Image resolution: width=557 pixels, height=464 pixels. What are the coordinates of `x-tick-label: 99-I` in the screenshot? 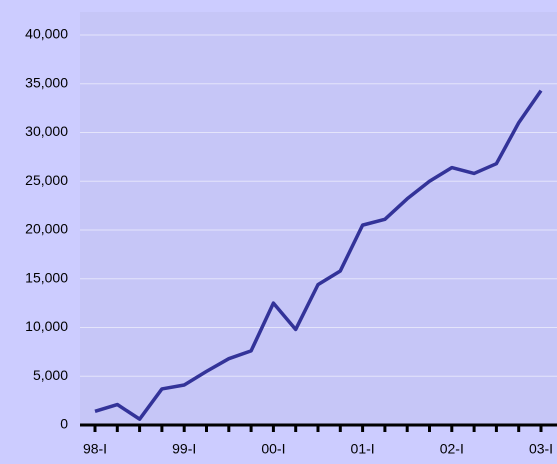 It's located at (184, 449).